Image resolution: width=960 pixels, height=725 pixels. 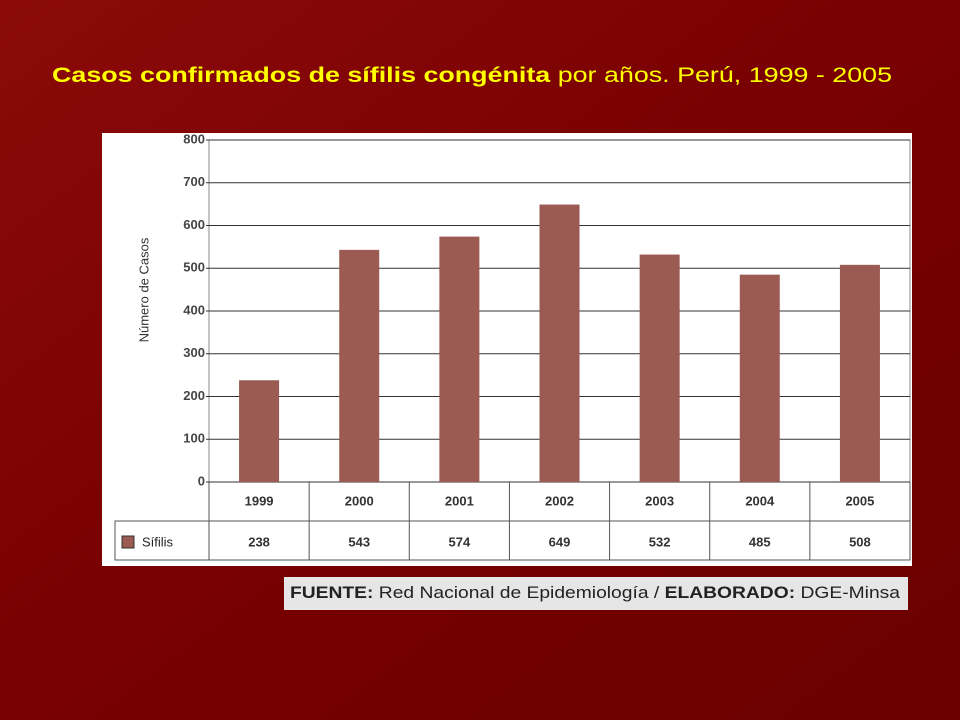 What do you see at coordinates (559, 500) in the screenshot?
I see `x-tick-label: 2002` at bounding box center [559, 500].